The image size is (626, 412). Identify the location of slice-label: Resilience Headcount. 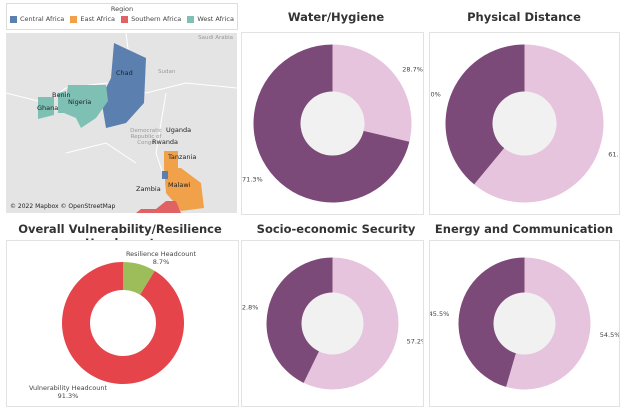
(161, 254).